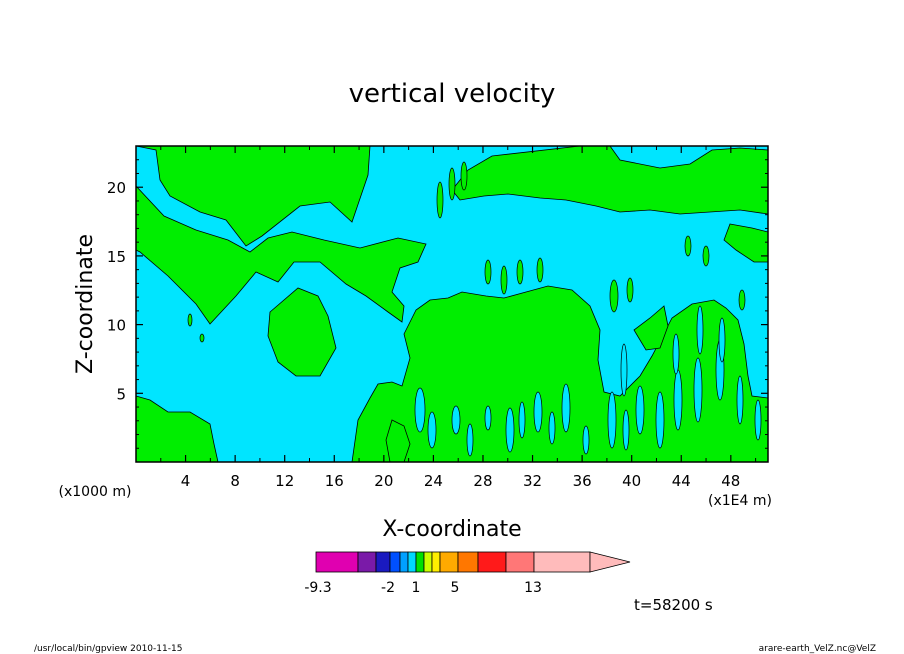  What do you see at coordinates (284, 481) in the screenshot?
I see `x-tick-label: 12` at bounding box center [284, 481].